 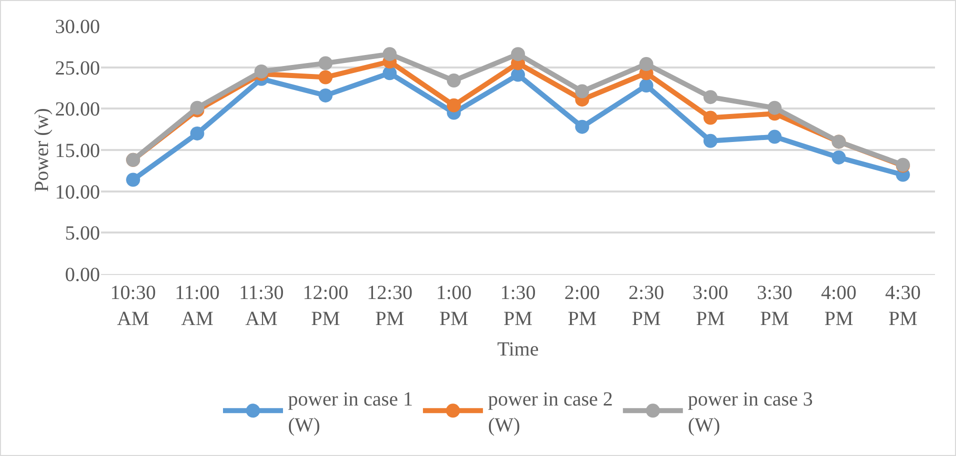 What do you see at coordinates (261, 306) in the screenshot?
I see `x-tick-label: 11:30 AM` at bounding box center [261, 306].